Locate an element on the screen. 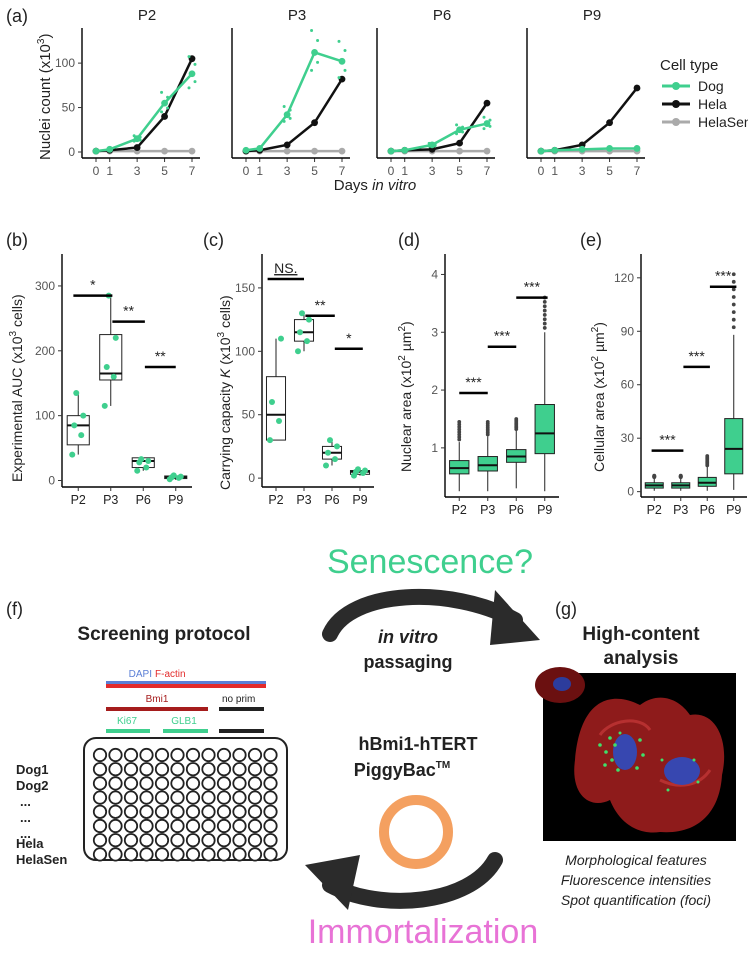 Image resolution: width=748 pixels, height=961 pixels. x-tick-label: 0 is located at coordinates (391, 171).